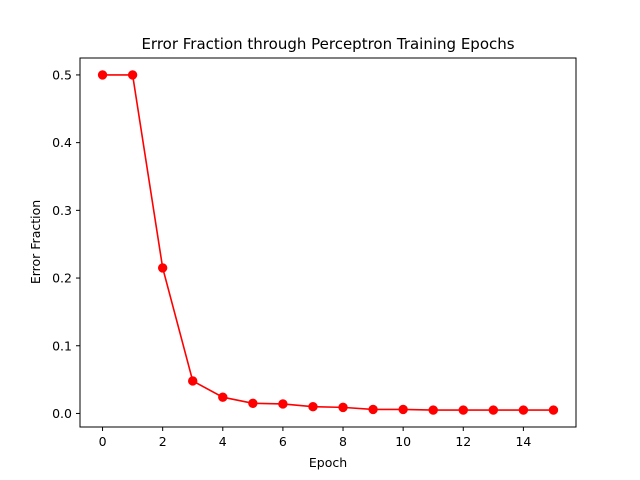 The image size is (640, 480). I want to click on x-tick-label: 8, so click(343, 441).